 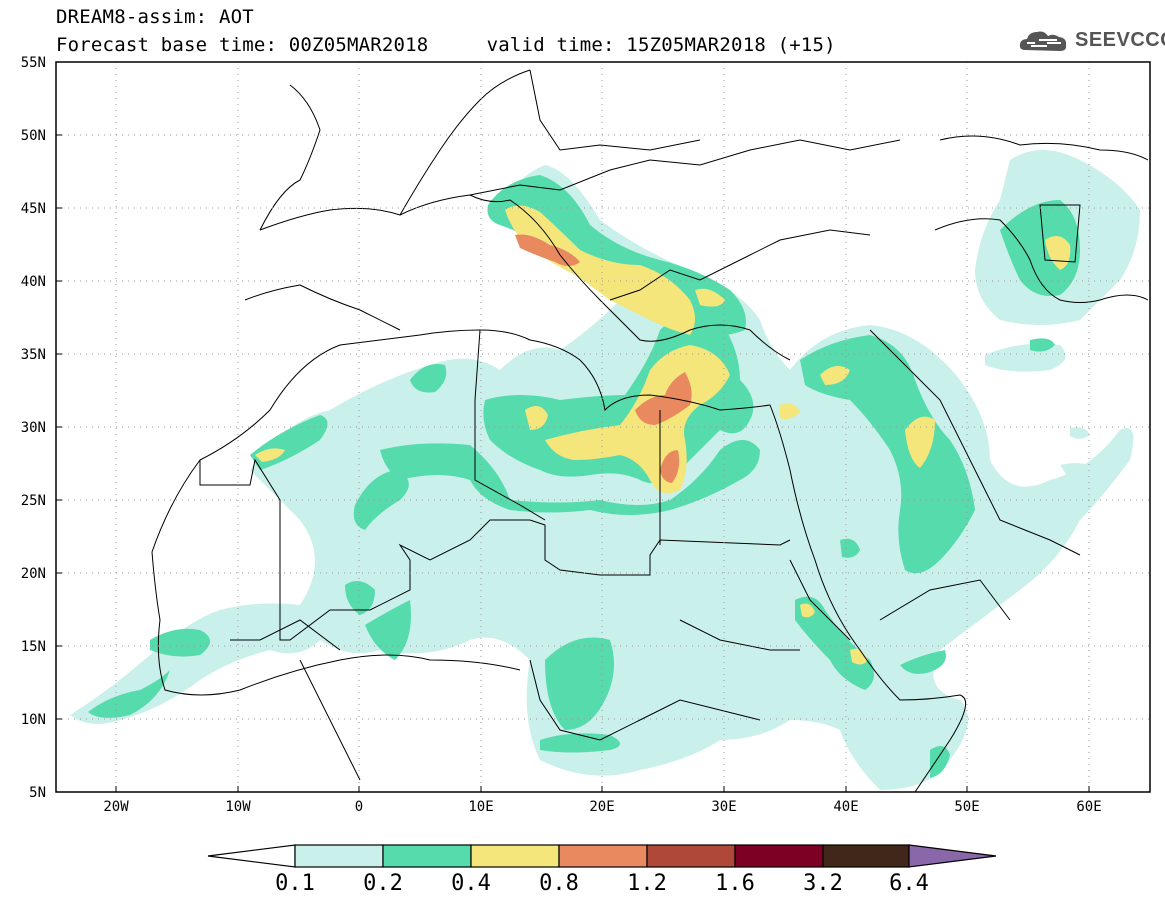 I want to click on seevccc-logo: SEEVCCC, so click(x=1091, y=41).